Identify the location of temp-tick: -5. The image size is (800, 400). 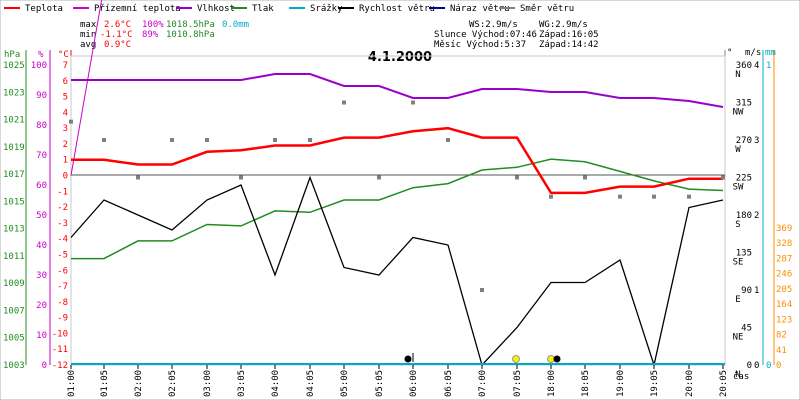
(62, 255).